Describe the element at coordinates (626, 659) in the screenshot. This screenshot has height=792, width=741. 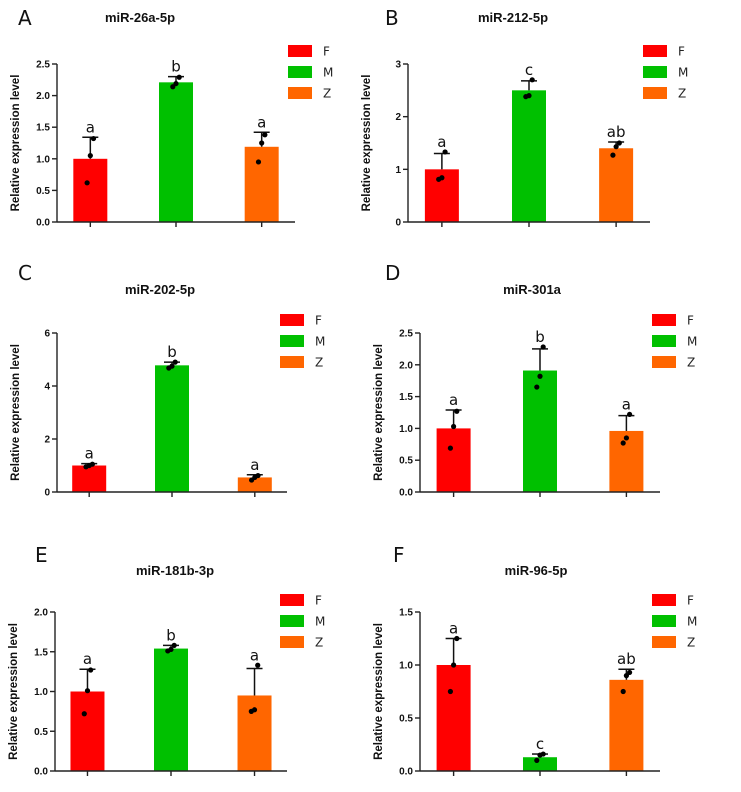
I see `significance-label: ab` at that location.